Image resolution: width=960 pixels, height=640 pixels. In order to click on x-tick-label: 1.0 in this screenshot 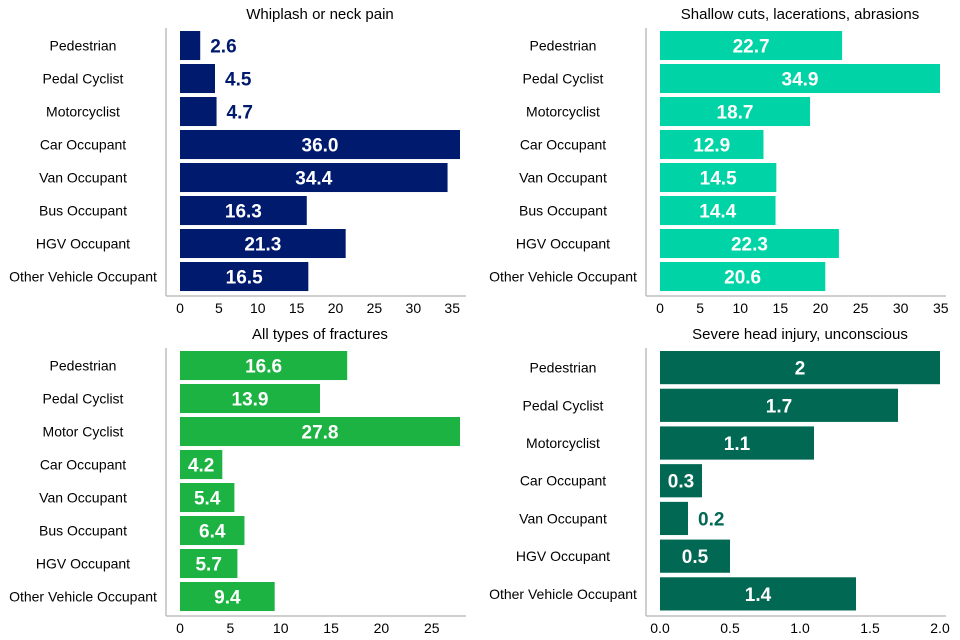, I will do `click(800, 628)`.